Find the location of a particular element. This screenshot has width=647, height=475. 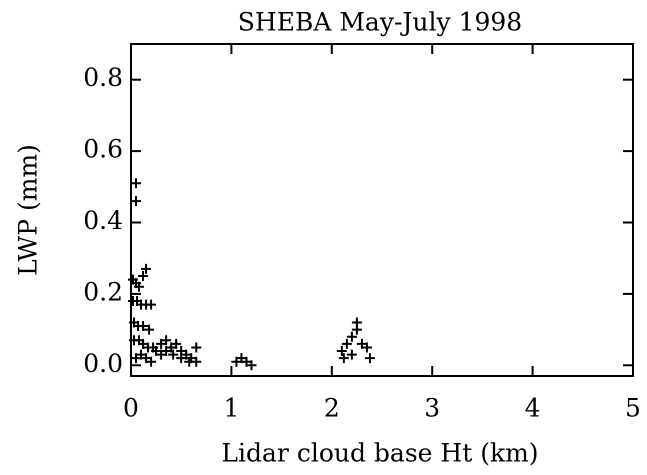

y-axis-label: LWP (mm) is located at coordinates (28, 210).